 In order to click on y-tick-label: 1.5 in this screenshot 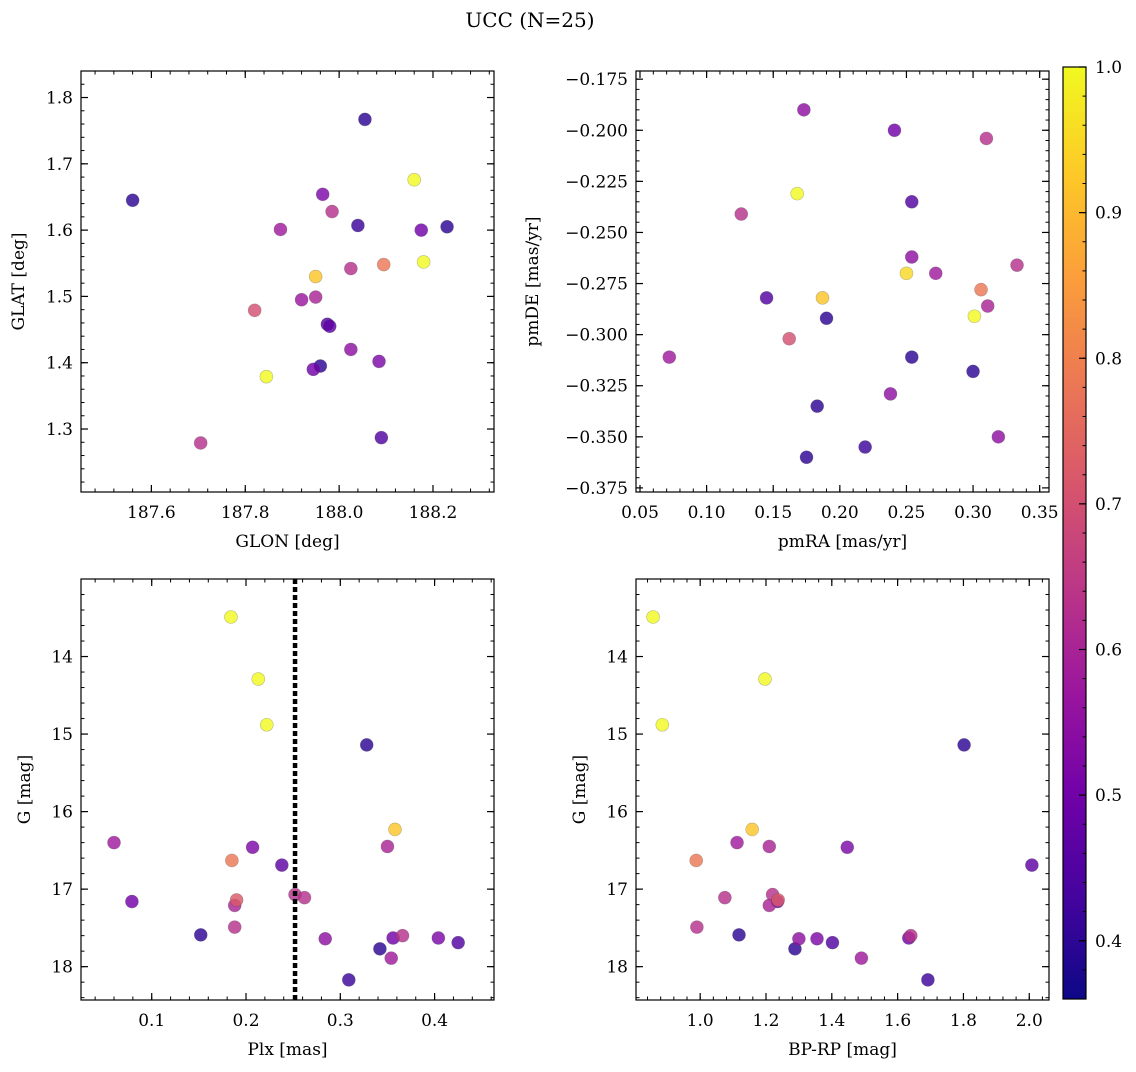, I will do `click(59, 297)`.